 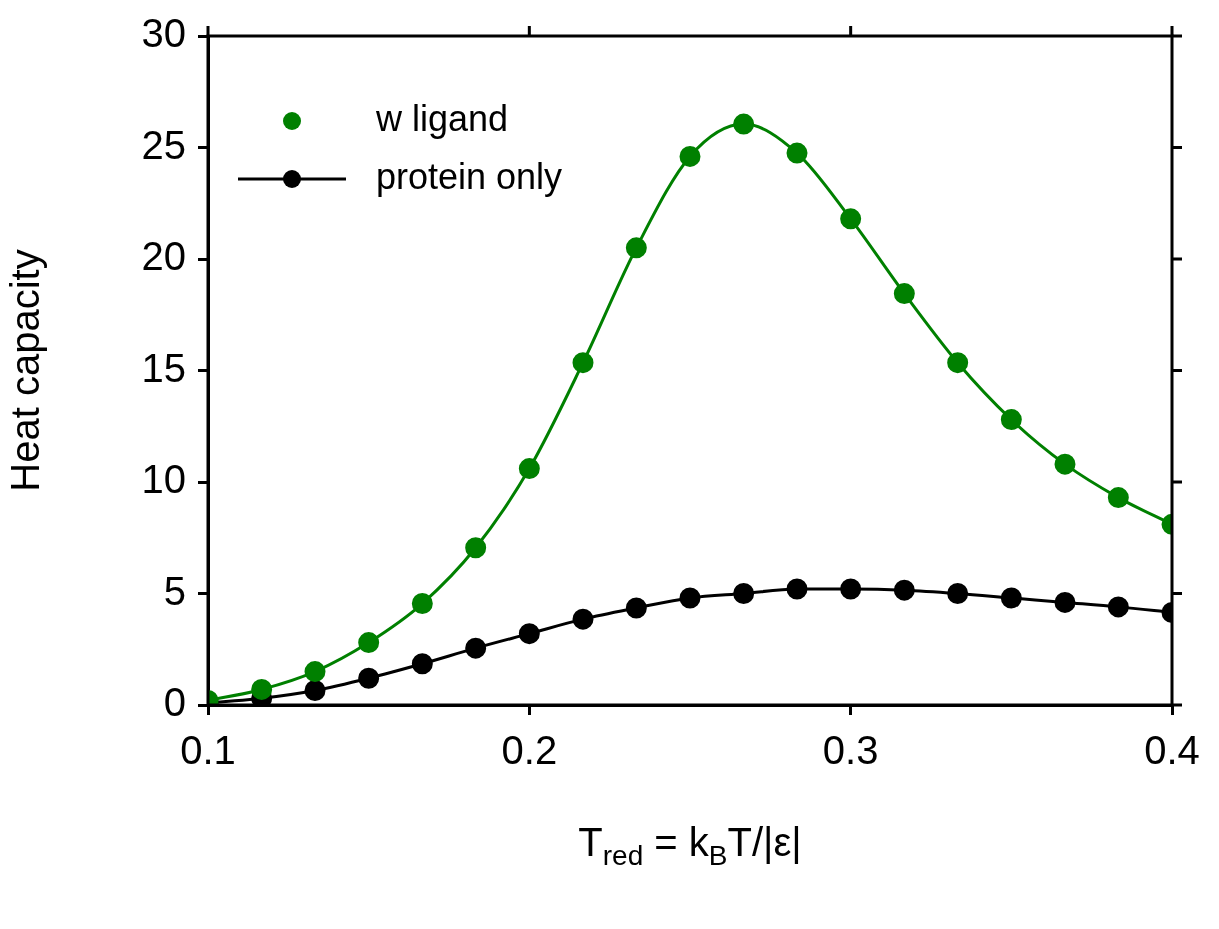 What do you see at coordinates (208, 750) in the screenshot?
I see `x-tick-label: 0.1` at bounding box center [208, 750].